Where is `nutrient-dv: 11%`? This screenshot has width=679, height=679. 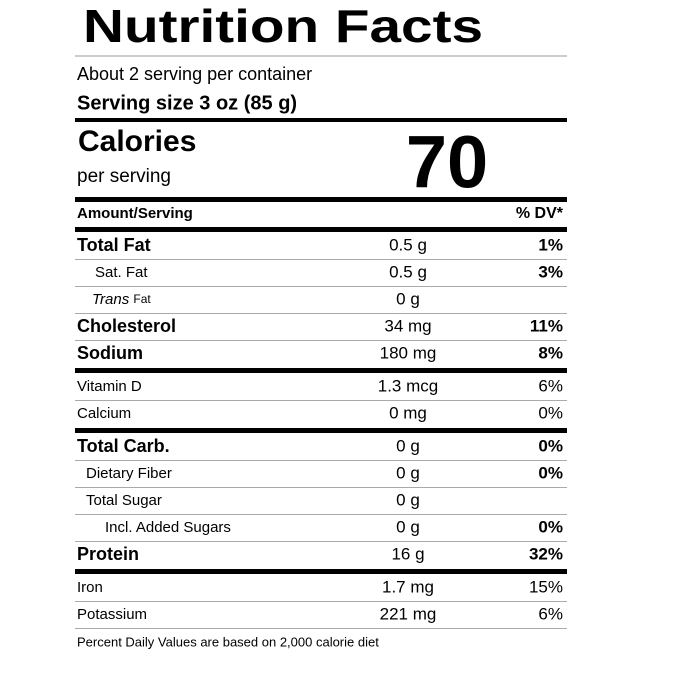 nutrient-dv: 11% is located at coordinates (546, 325).